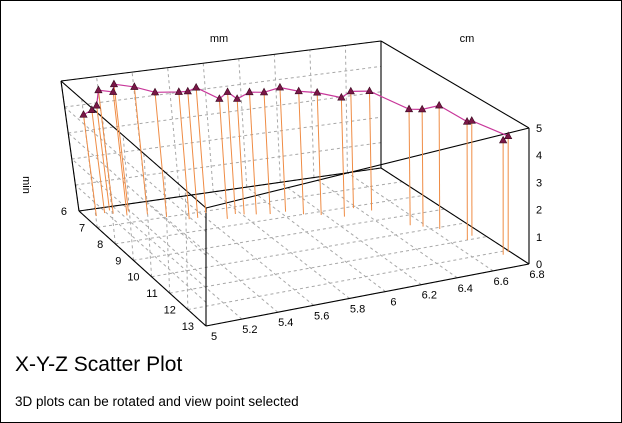 Image resolution: width=622 pixels, height=423 pixels. Describe the element at coordinates (188, 327) in the screenshot. I see `y-tick-label: 13` at that location.